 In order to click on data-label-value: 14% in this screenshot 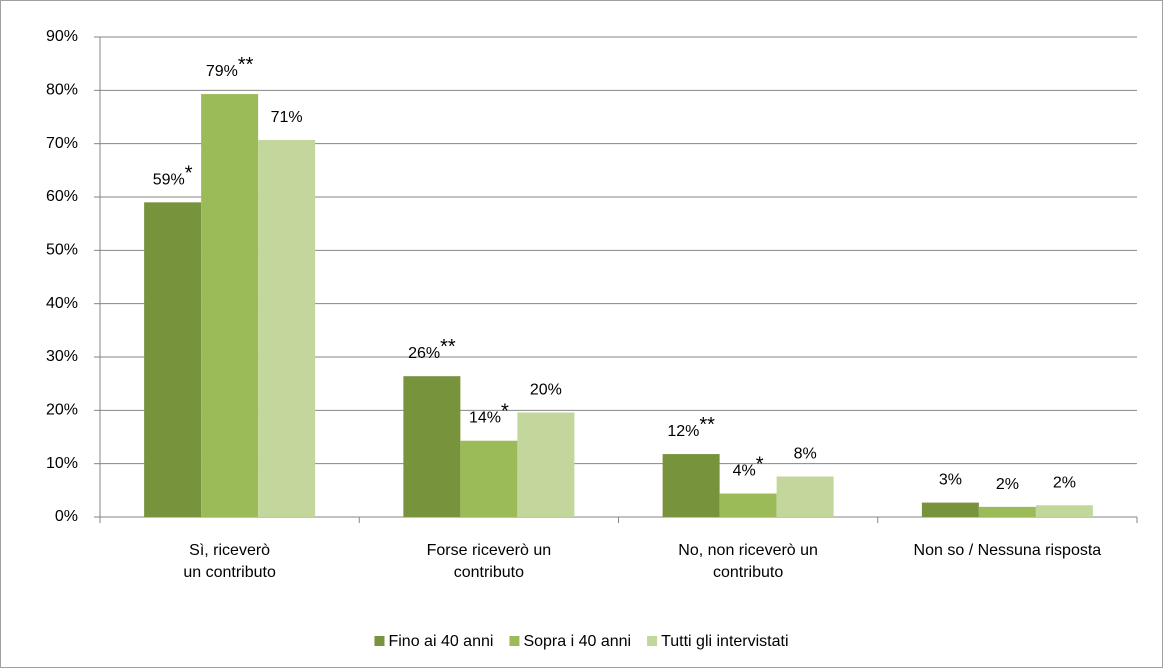, I will do `click(485, 418)`.